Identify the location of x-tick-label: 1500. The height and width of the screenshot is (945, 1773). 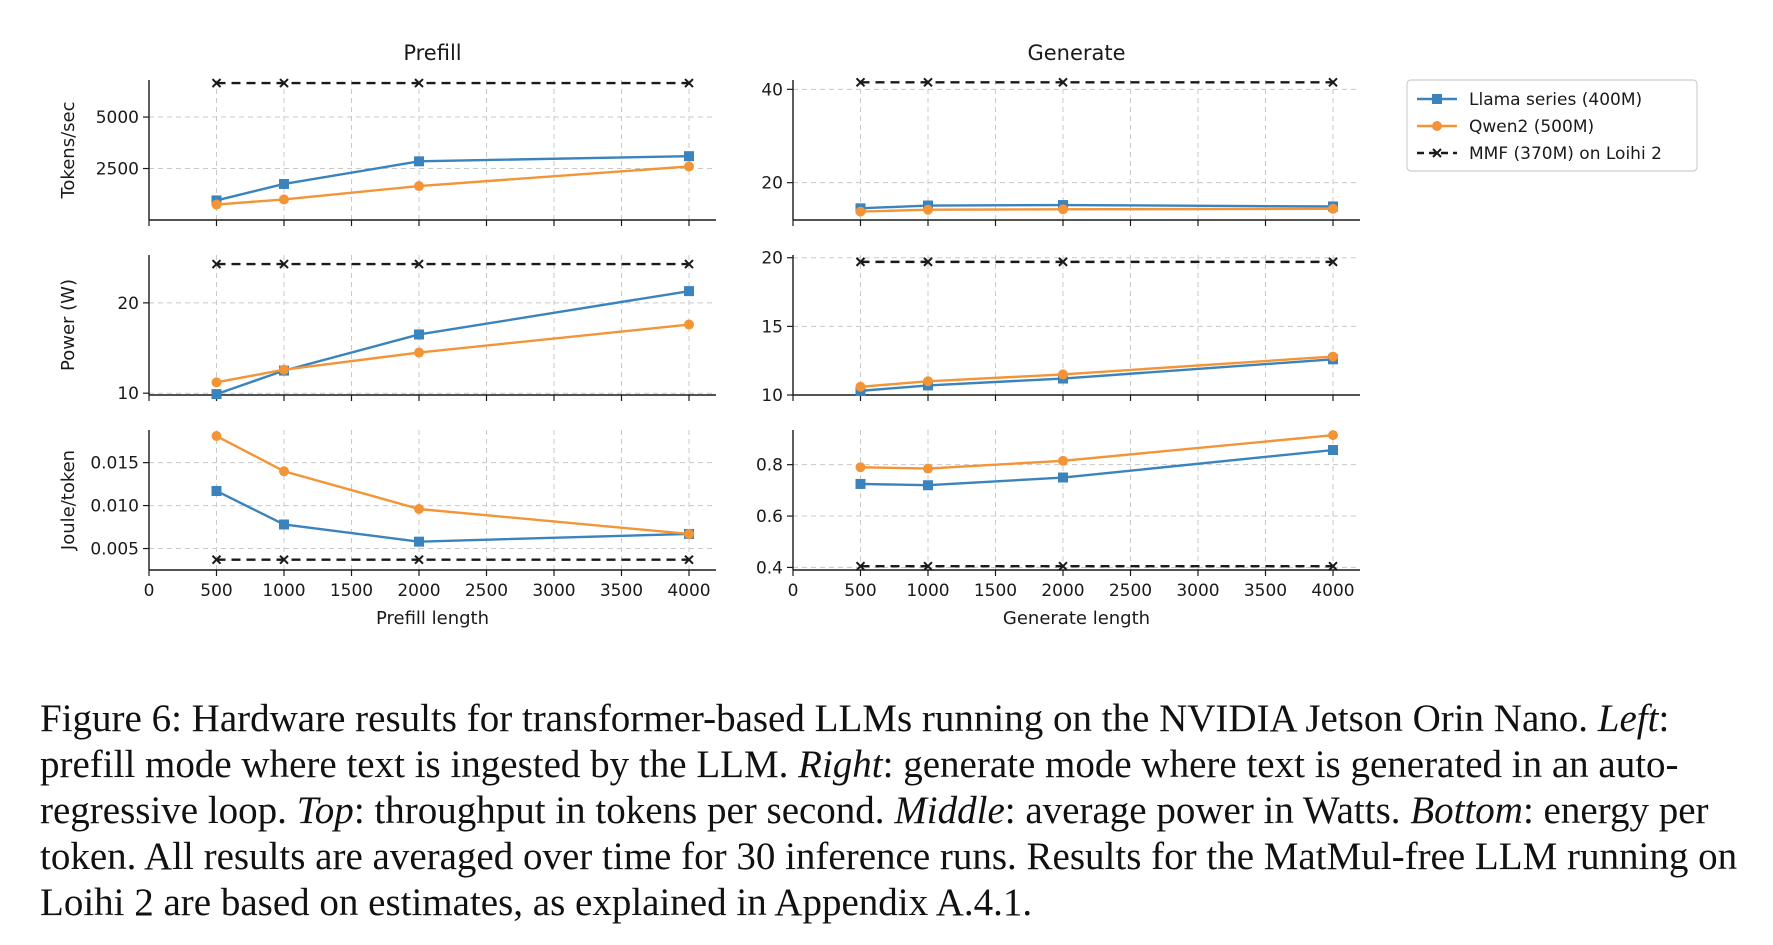
(351, 591).